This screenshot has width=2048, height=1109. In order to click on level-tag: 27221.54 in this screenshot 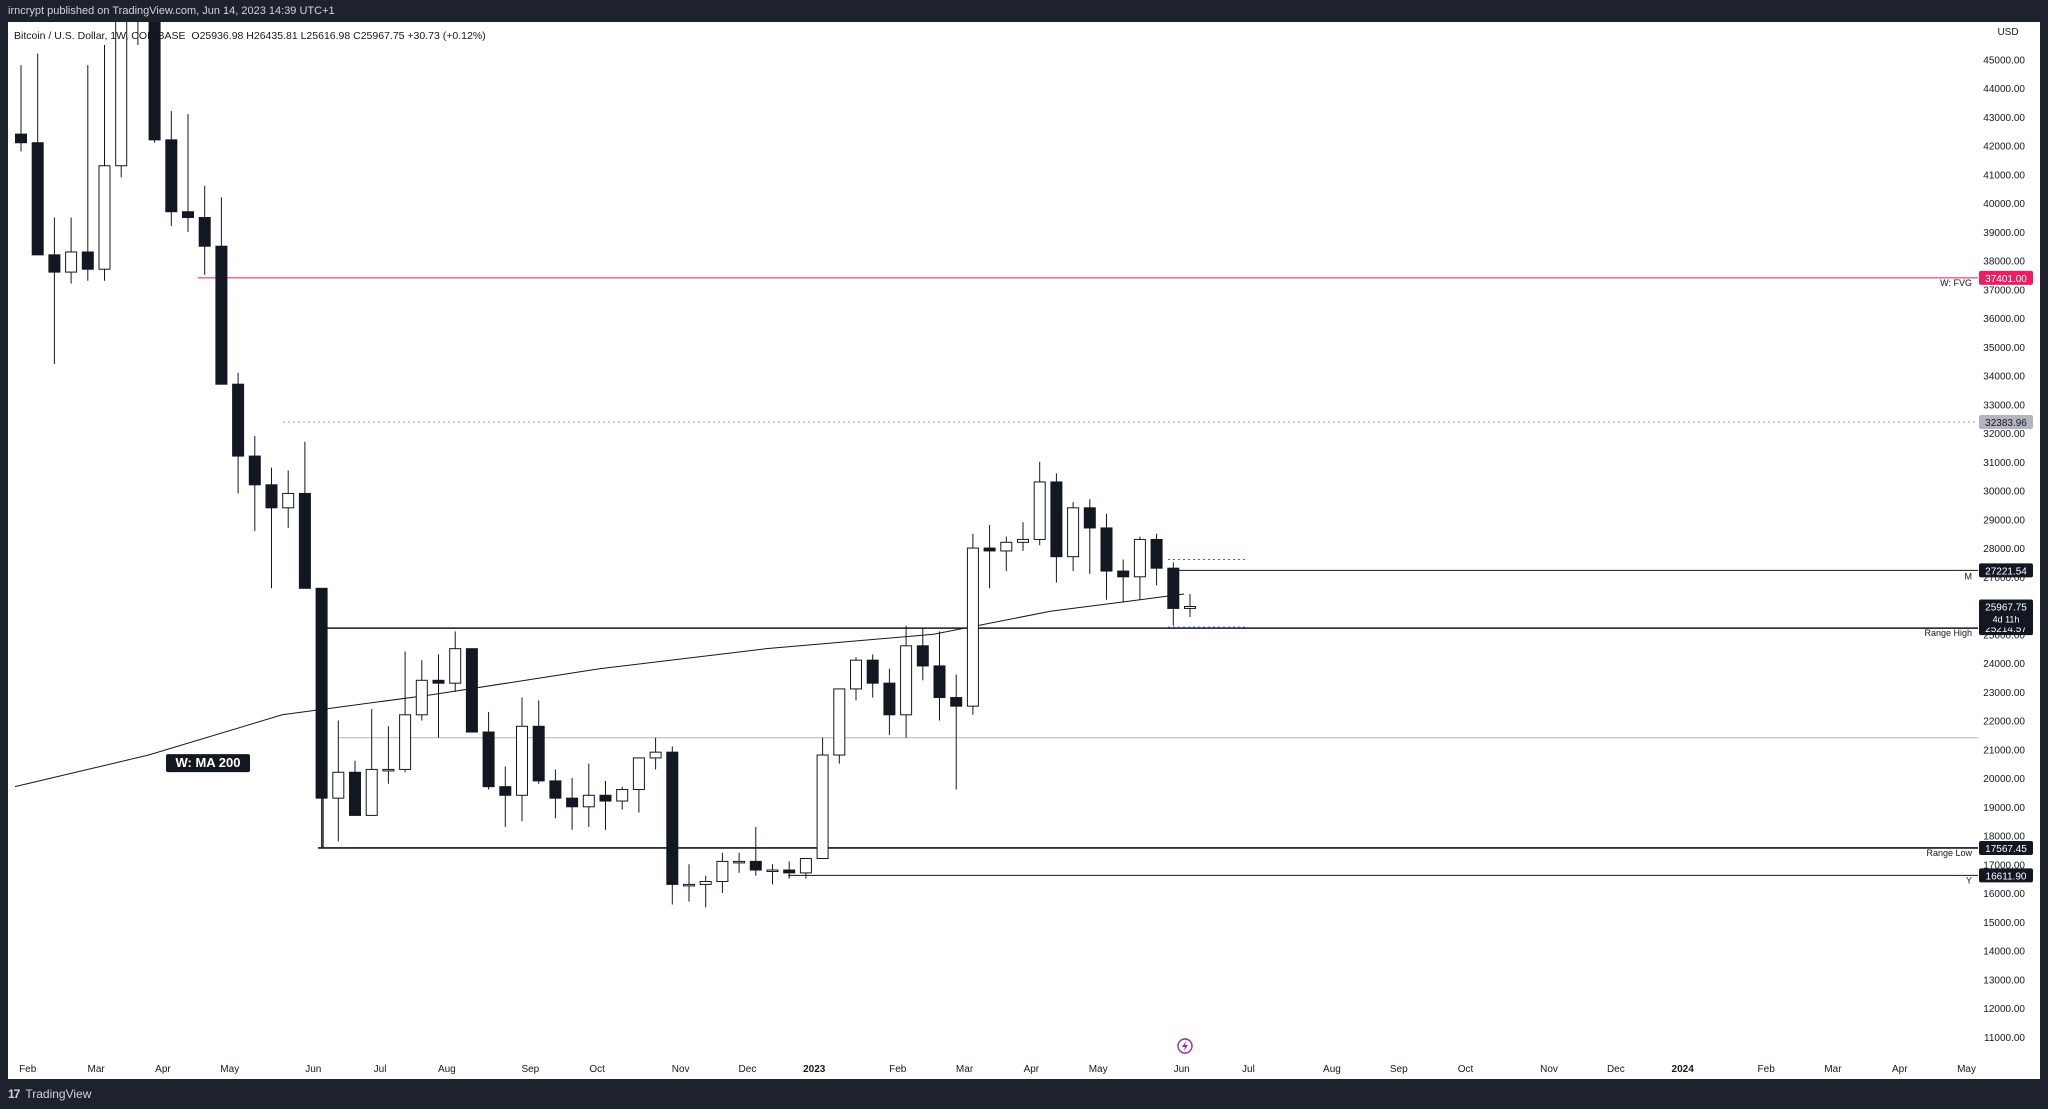, I will do `click(2006, 570)`.